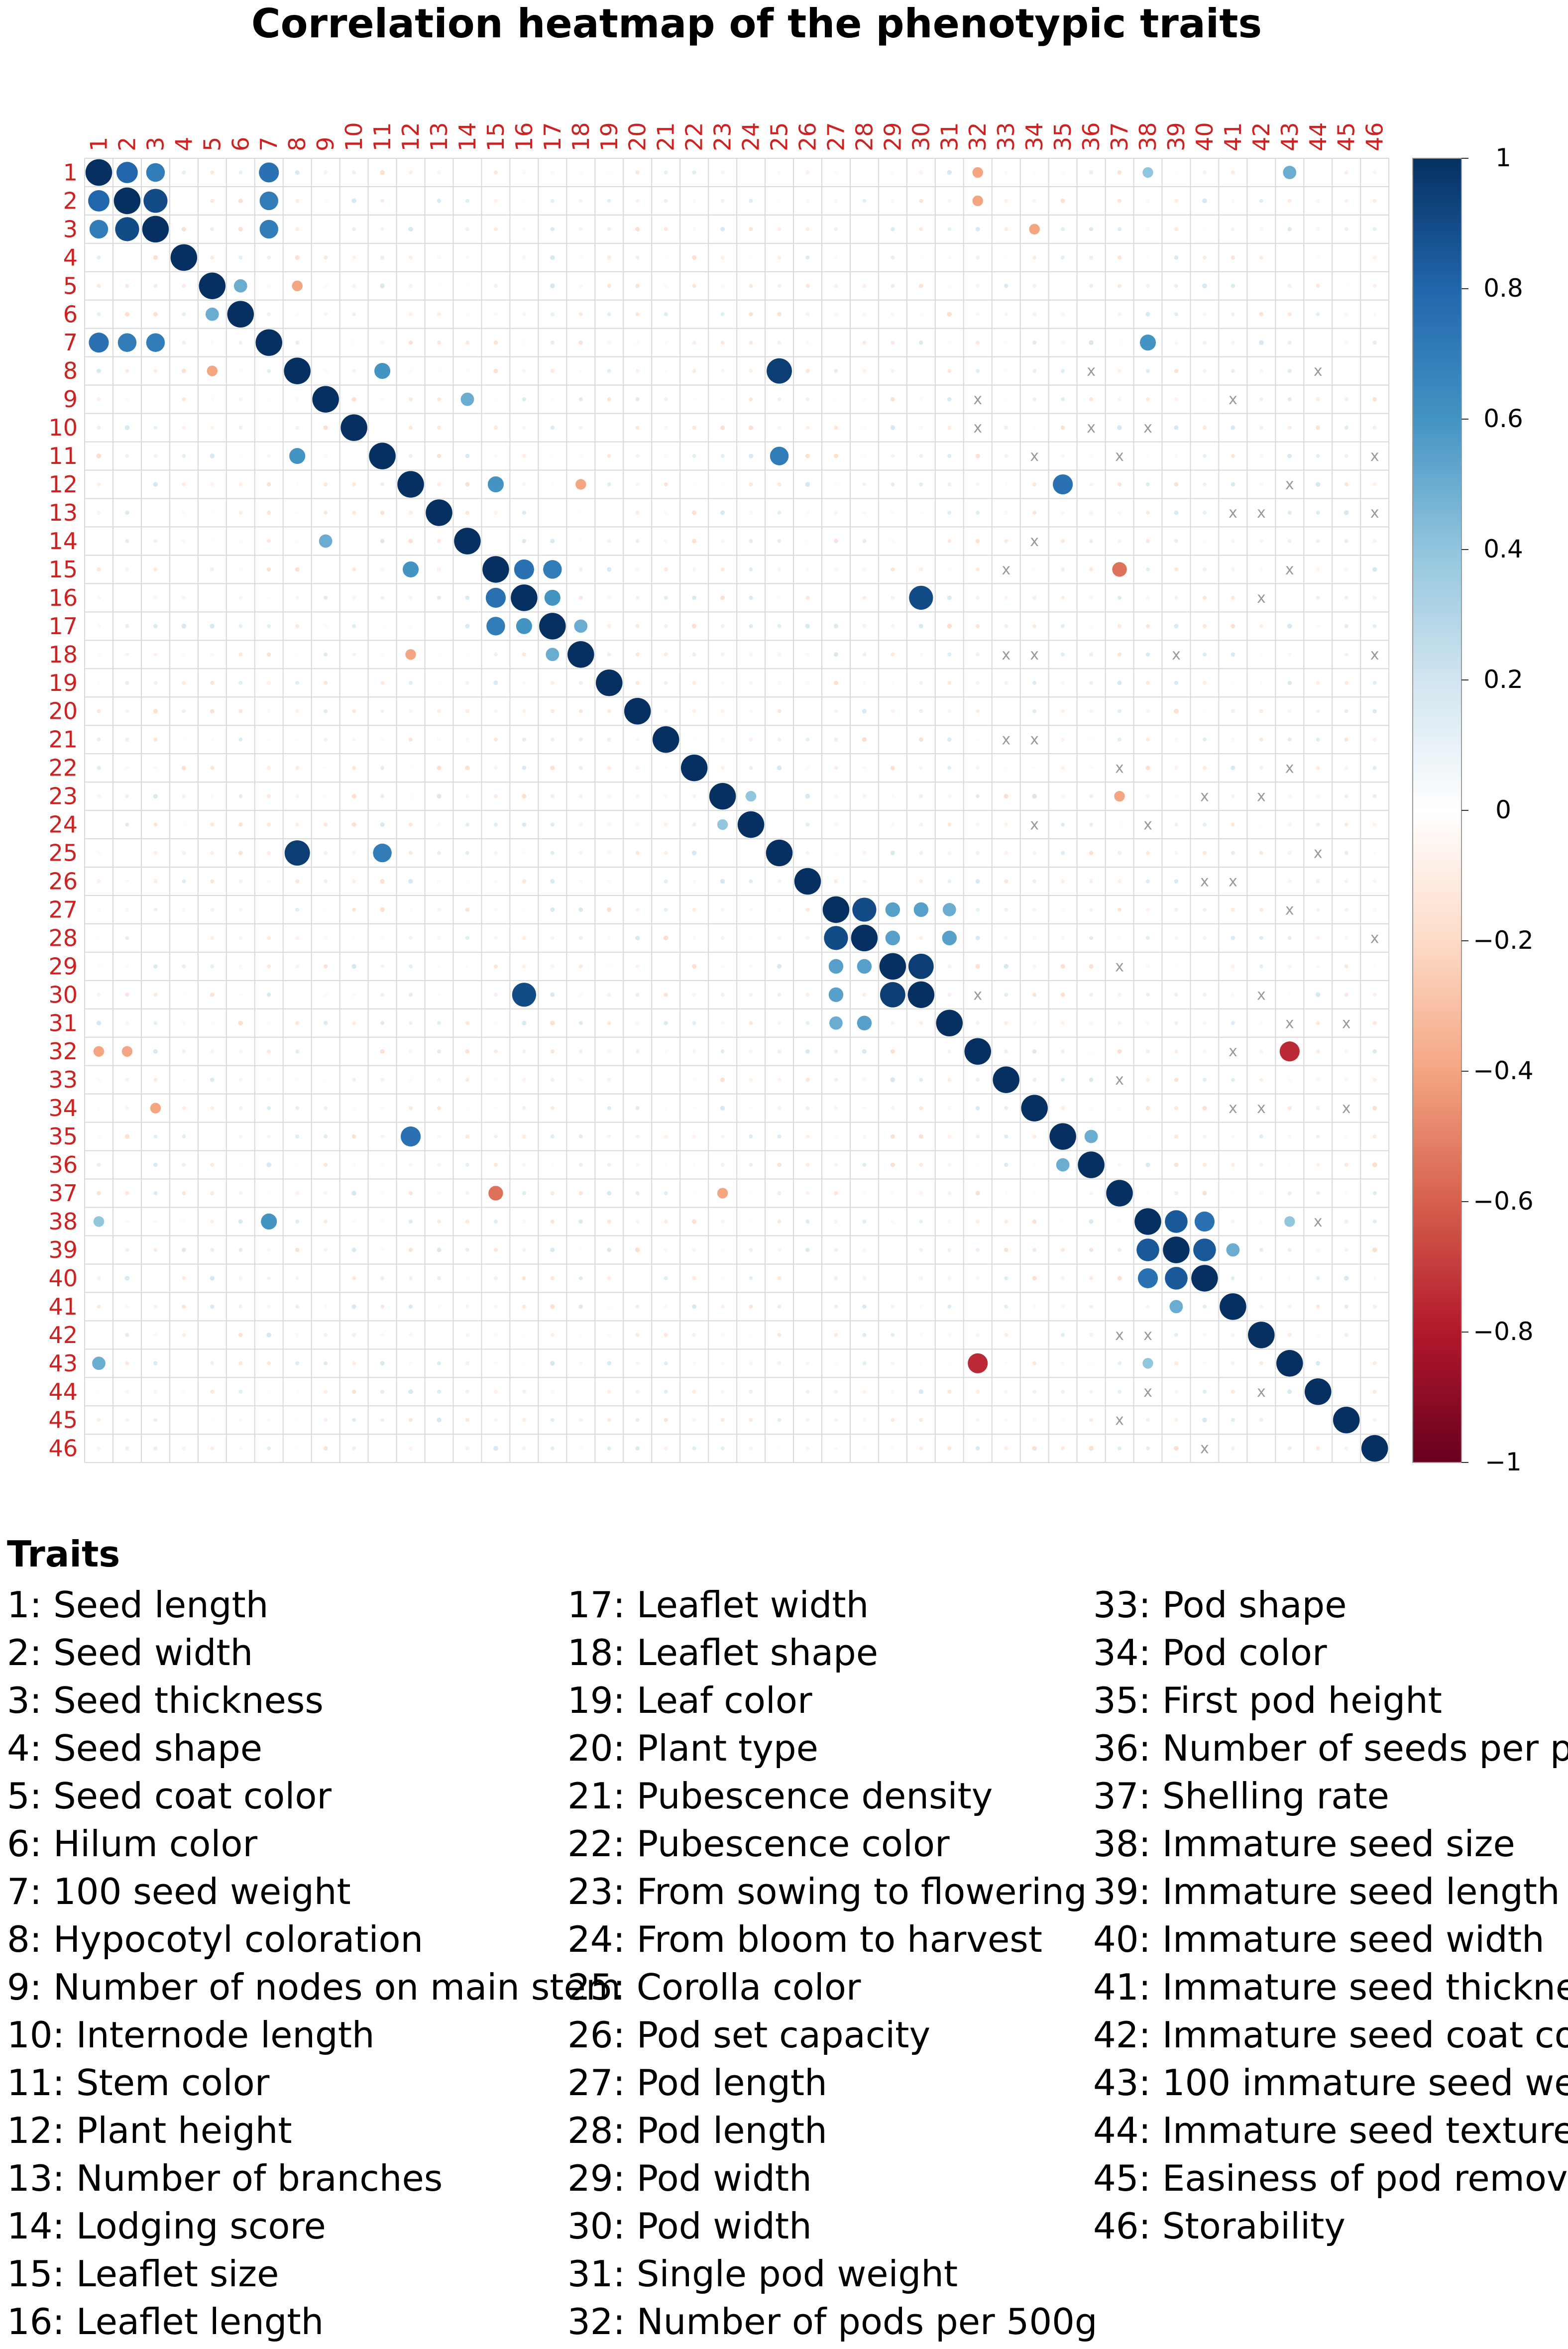 The width and height of the screenshot is (1568, 2349). What do you see at coordinates (71, 370) in the screenshot?
I see `row-label: 8` at bounding box center [71, 370].